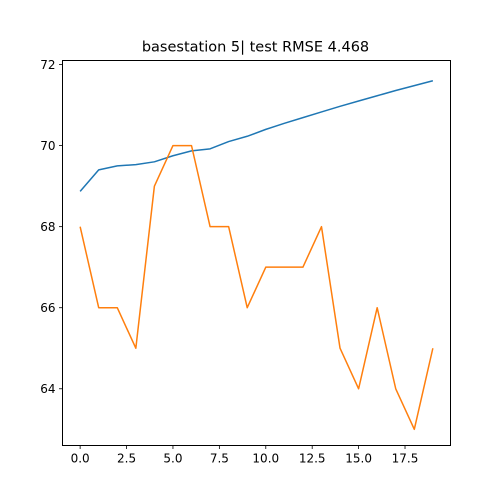  Describe the element at coordinates (126, 459) in the screenshot. I see `x-tick-label: 2.5` at that location.